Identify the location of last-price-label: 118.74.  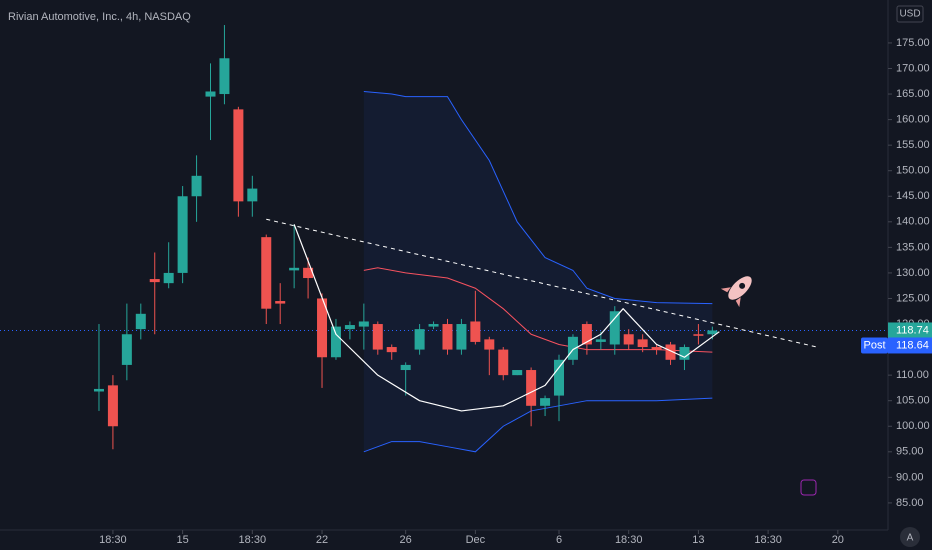
(912, 330).